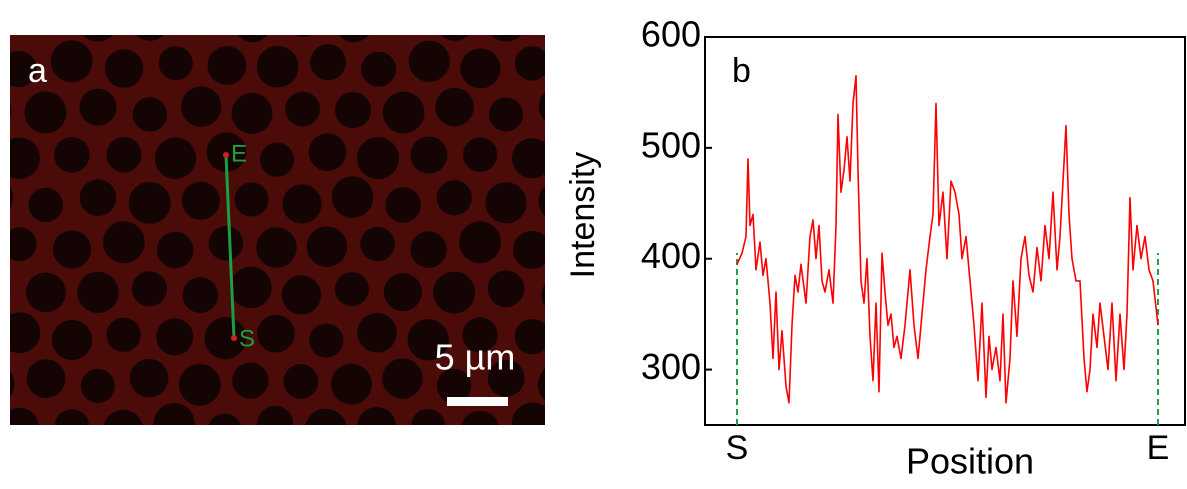 The image size is (1187, 489). What do you see at coordinates (671, 255) in the screenshot?
I see `y-tick-label: 400` at bounding box center [671, 255].